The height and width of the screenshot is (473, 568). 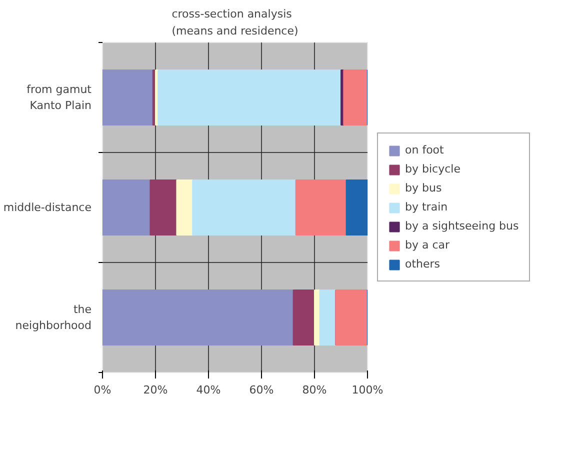 What do you see at coordinates (432, 169) in the screenshot?
I see `legend-label: by bicycle` at bounding box center [432, 169].